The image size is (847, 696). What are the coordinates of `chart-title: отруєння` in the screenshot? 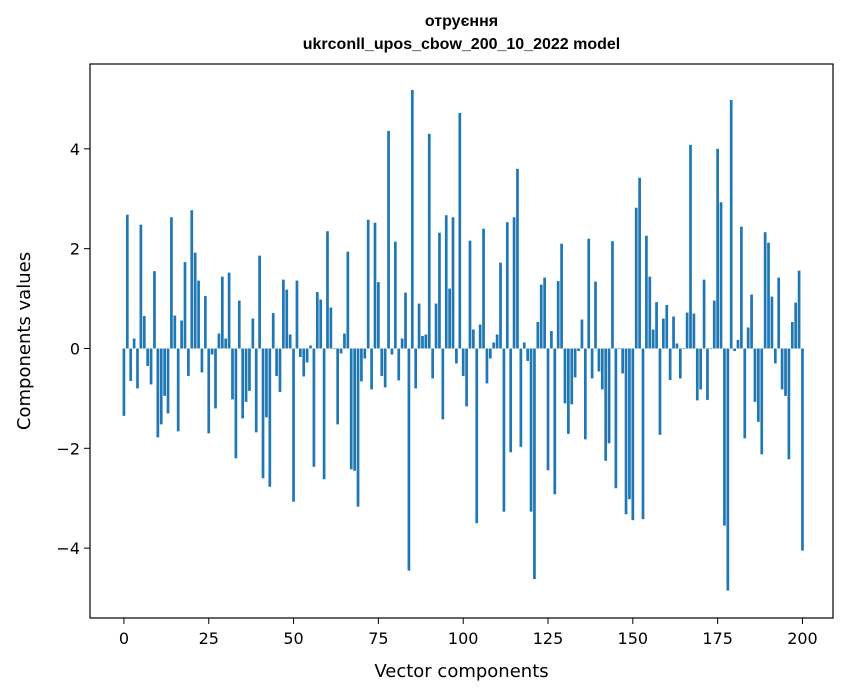 It's located at (461, 21).